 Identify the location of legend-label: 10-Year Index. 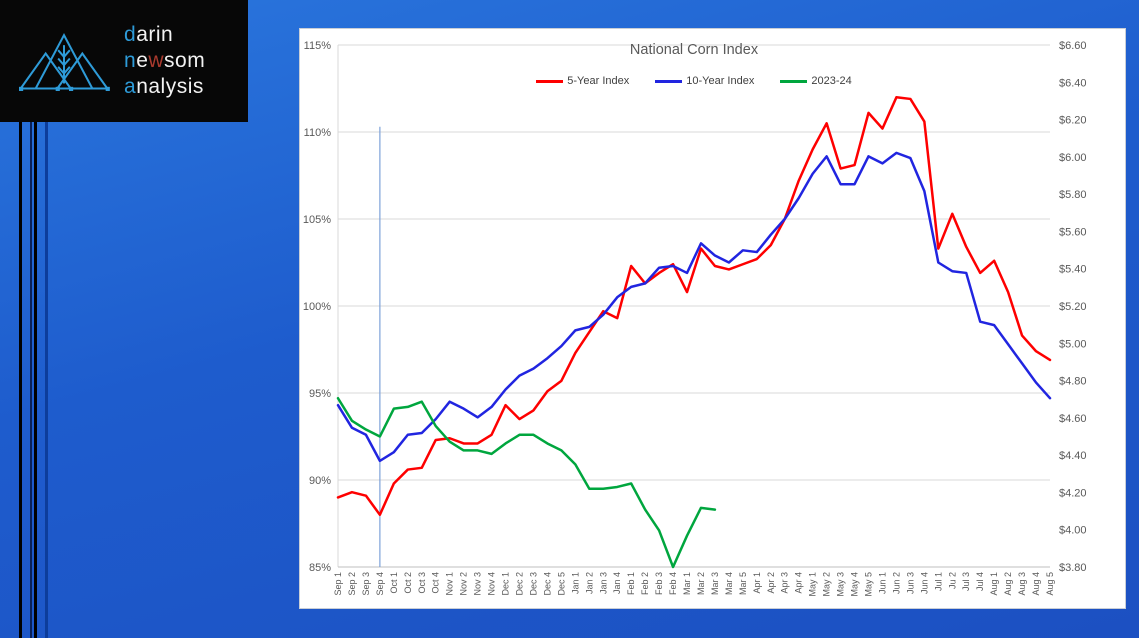
(720, 81).